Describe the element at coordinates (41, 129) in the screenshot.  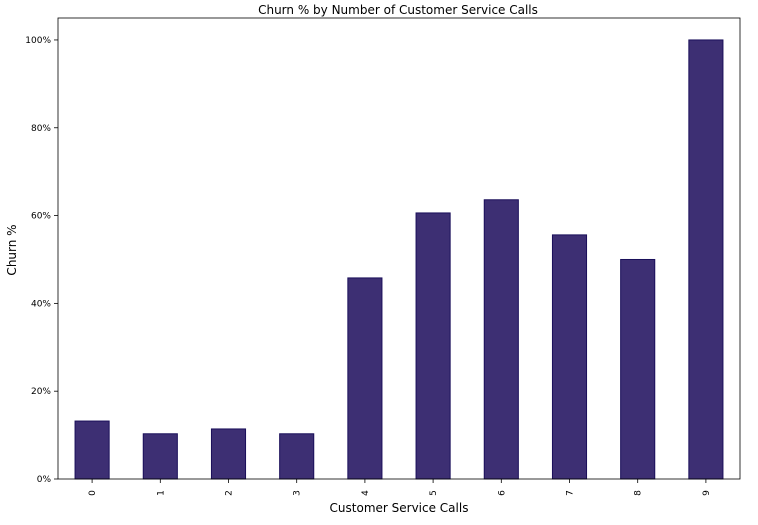
I see `y-tick-label: 80%` at that location.